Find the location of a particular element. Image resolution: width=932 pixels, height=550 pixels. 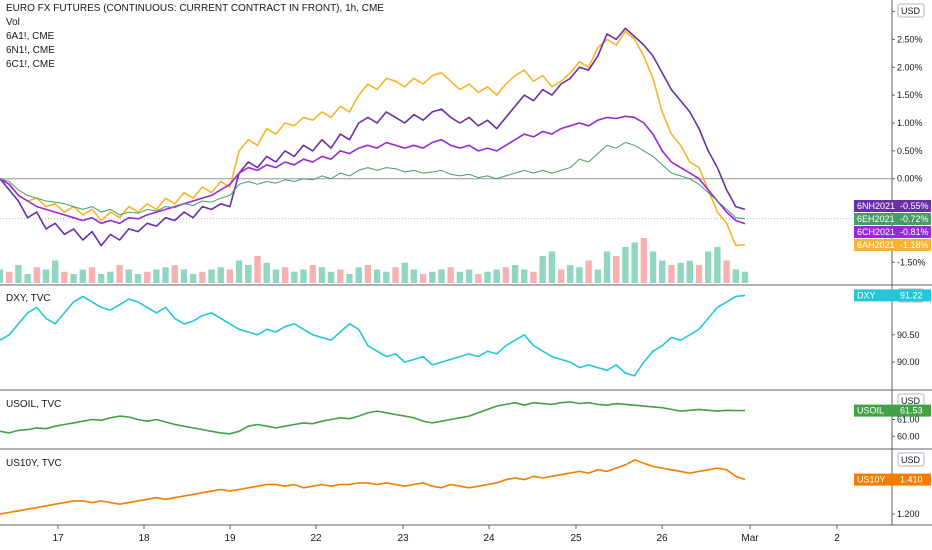

badge-value: 91.22 is located at coordinates (911, 295).